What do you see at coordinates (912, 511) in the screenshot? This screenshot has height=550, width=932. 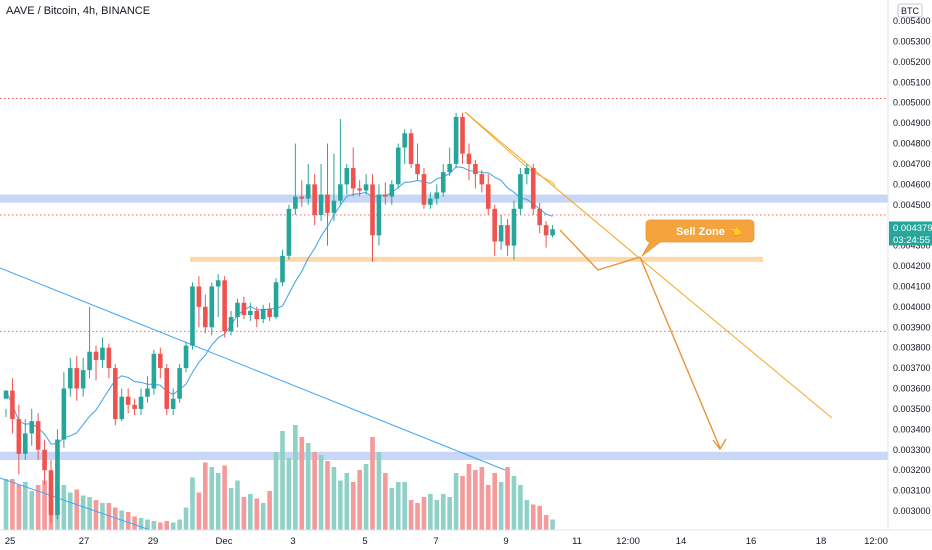 I see `price-tick-label: 0.003000` at bounding box center [912, 511].